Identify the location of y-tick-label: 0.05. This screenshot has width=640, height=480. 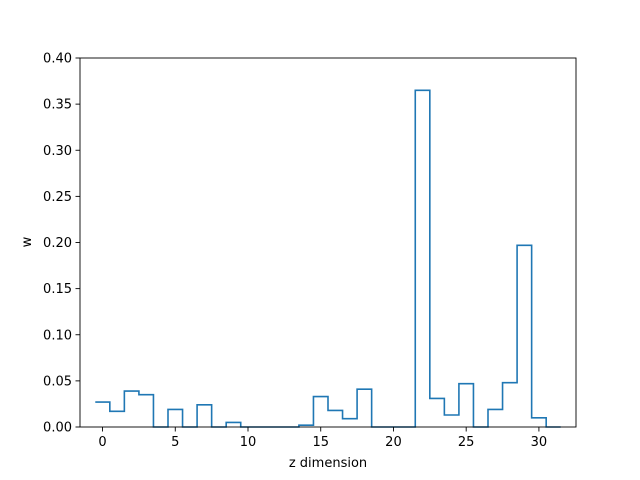
(57, 381).